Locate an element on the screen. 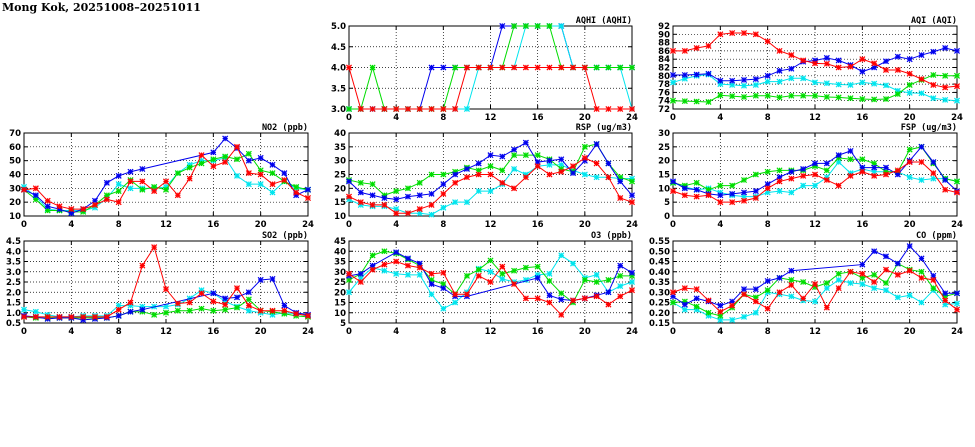 The image size is (975, 447). y-tick-label: 0.50 is located at coordinates (659, 252).